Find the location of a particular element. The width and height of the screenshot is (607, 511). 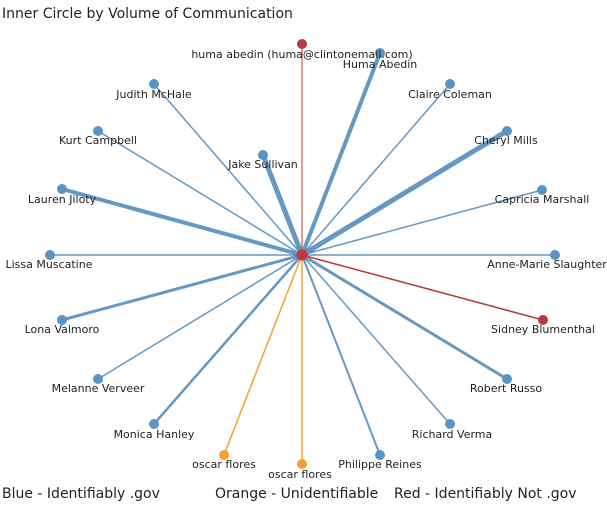

contact-label-15: Lissa Muscatine is located at coordinates (49, 264).